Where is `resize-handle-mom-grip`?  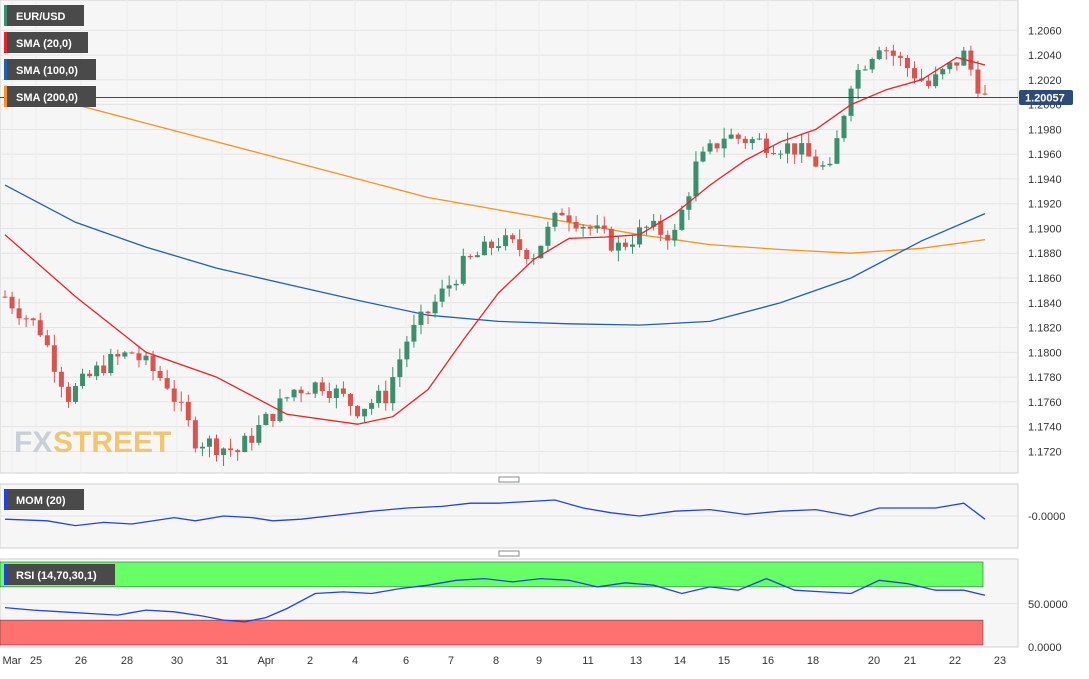 resize-handle-mom-grip is located at coordinates (509, 479).